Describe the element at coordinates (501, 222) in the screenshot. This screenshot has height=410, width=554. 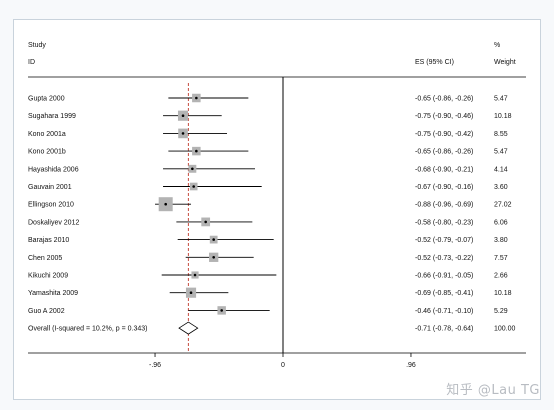
I see `weight-text: 6.06` at that location.